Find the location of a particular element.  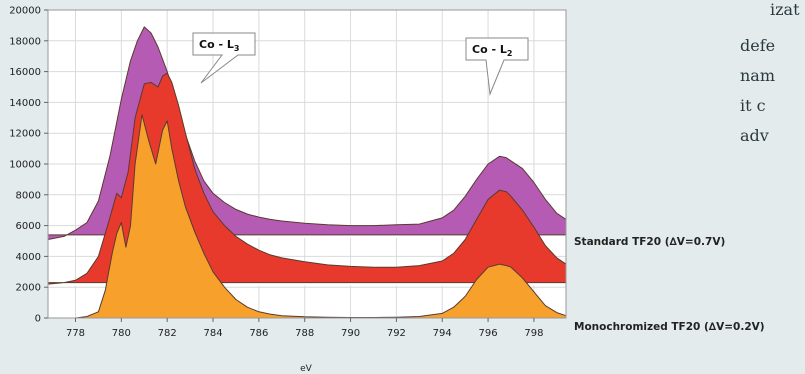

y-tick-label: 4000 is located at coordinates (28, 257).